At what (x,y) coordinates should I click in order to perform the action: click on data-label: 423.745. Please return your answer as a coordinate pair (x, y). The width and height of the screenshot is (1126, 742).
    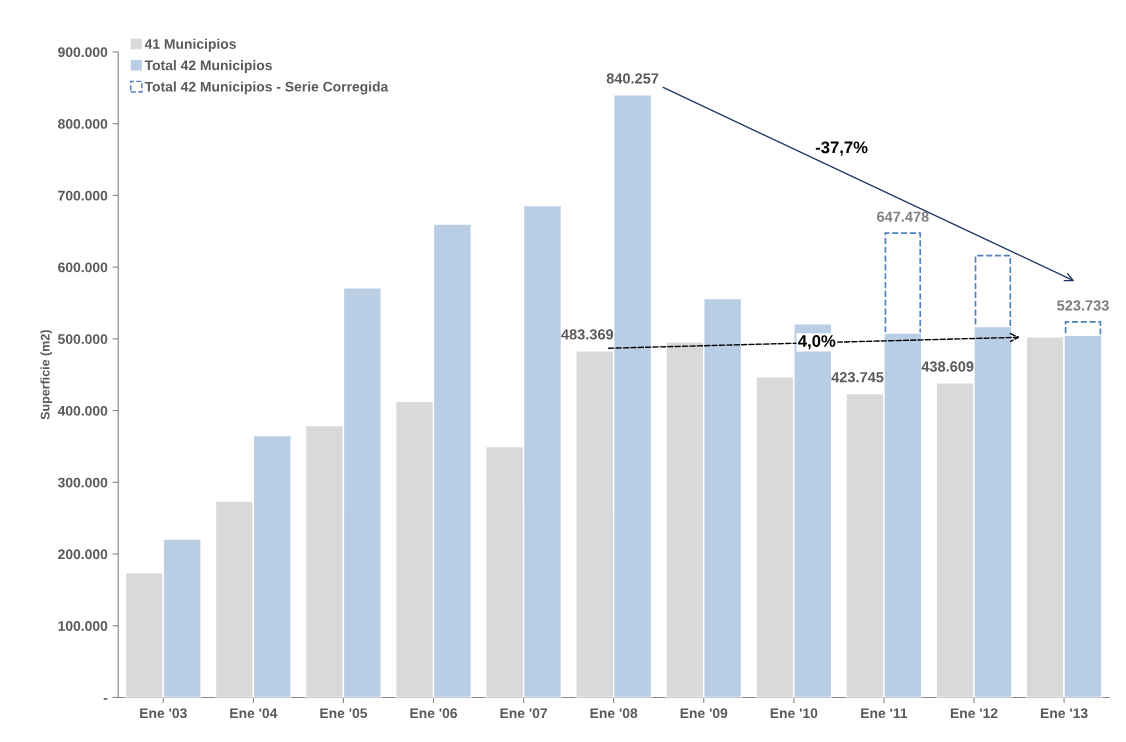
    Looking at the image, I should click on (857, 377).